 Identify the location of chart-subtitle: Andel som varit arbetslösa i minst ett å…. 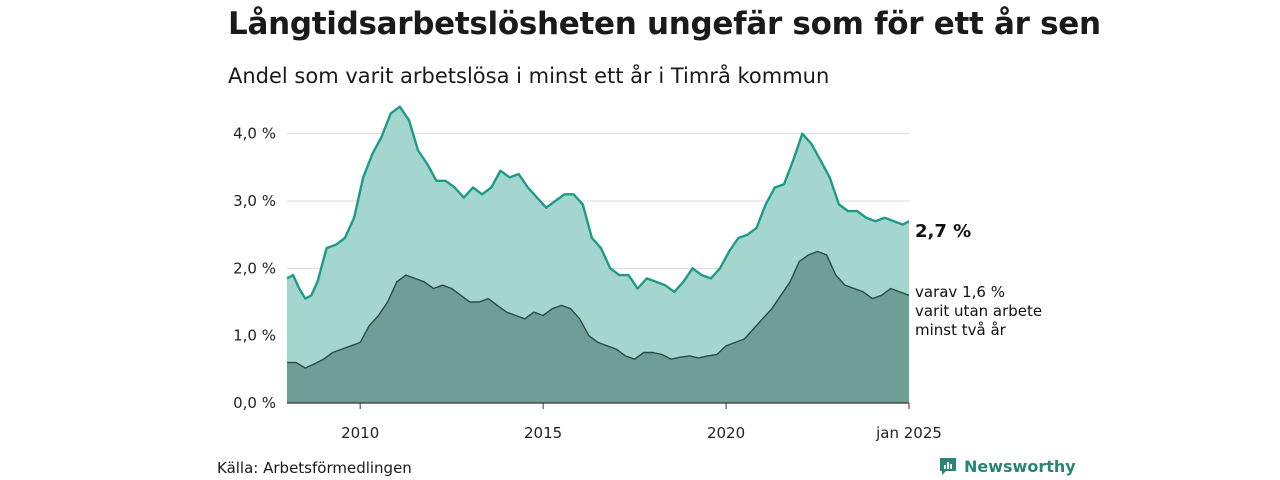
(529, 76).